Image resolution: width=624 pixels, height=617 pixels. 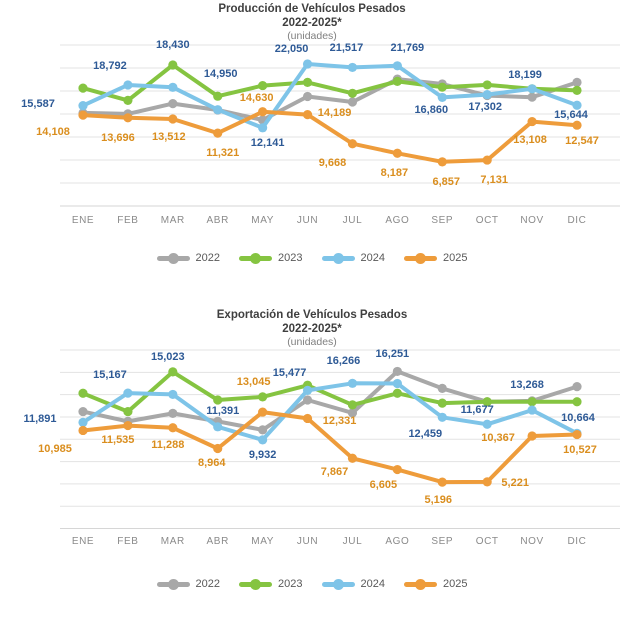 I want to click on data-point-2025-ABR, so click(x=218, y=448).